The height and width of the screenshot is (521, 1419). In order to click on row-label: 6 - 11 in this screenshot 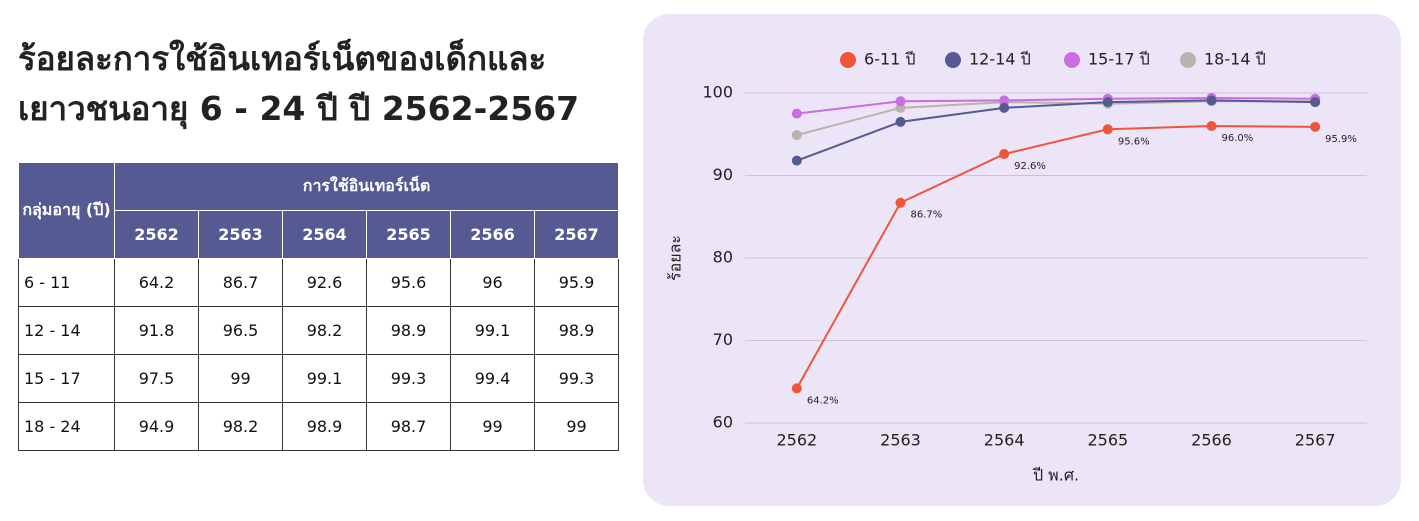, I will do `click(66, 282)`.